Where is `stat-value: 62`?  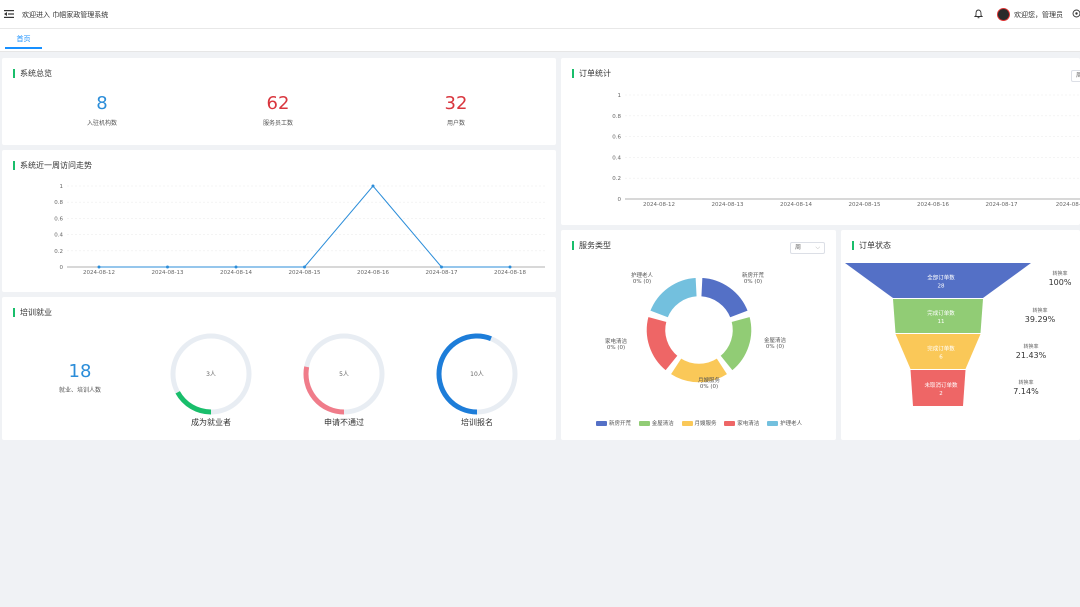
stat-value: 62 is located at coordinates (278, 103).